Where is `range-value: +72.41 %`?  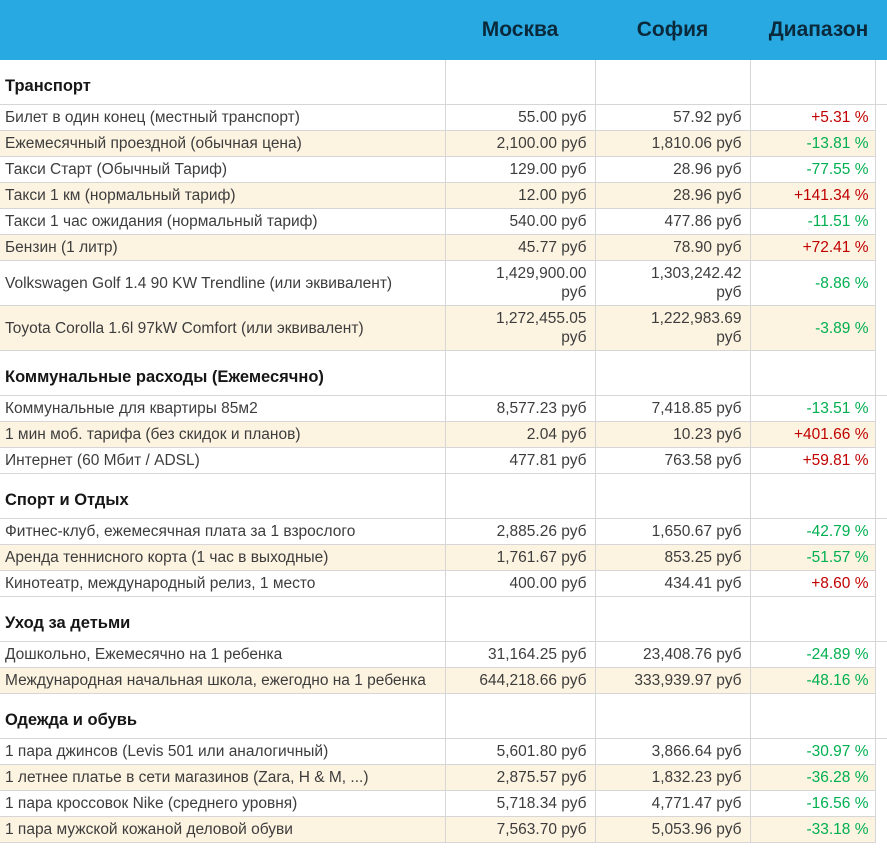
range-value: +72.41 % is located at coordinates (813, 247).